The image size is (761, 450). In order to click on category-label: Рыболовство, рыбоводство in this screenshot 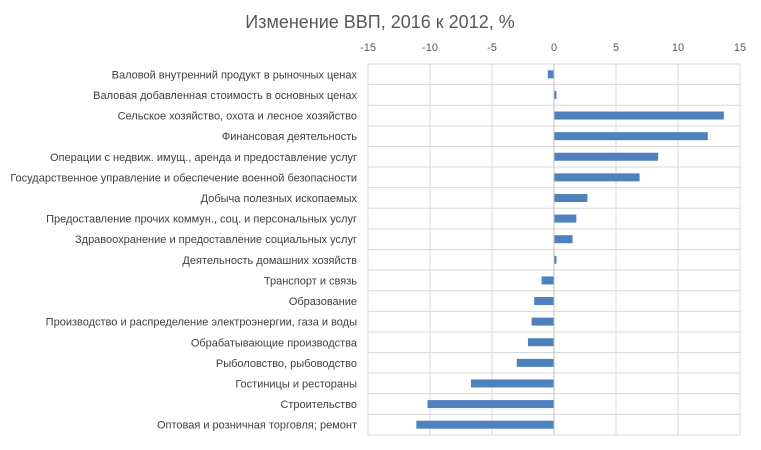, I will do `click(286, 364)`.